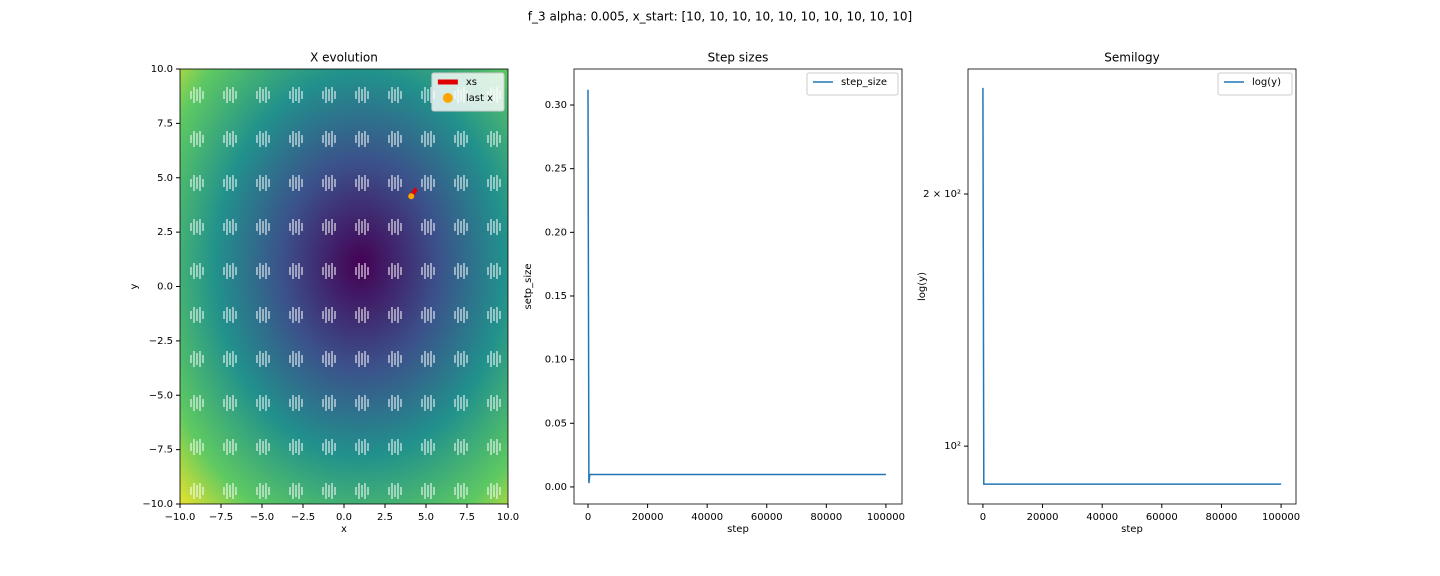  I want to click on legend-label: xs, so click(471, 82).